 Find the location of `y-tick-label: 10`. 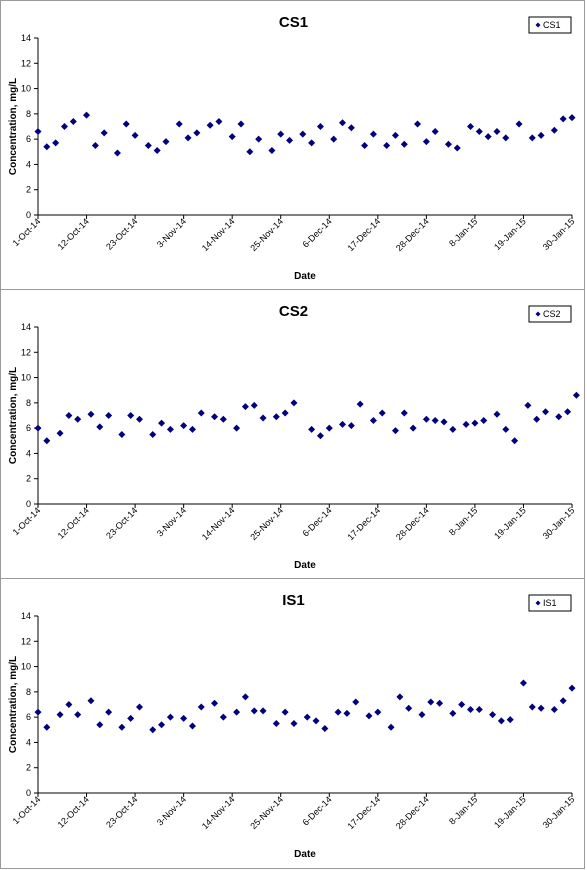

y-tick-label: 10 is located at coordinates (26, 378).